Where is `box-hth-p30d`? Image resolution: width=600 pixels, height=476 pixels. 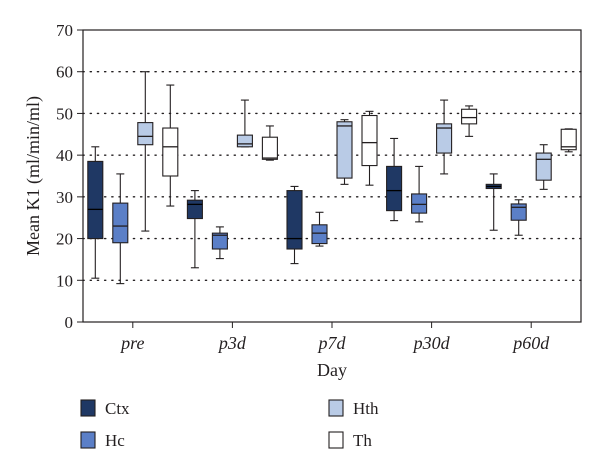
box-hth-p30d is located at coordinates (444, 137).